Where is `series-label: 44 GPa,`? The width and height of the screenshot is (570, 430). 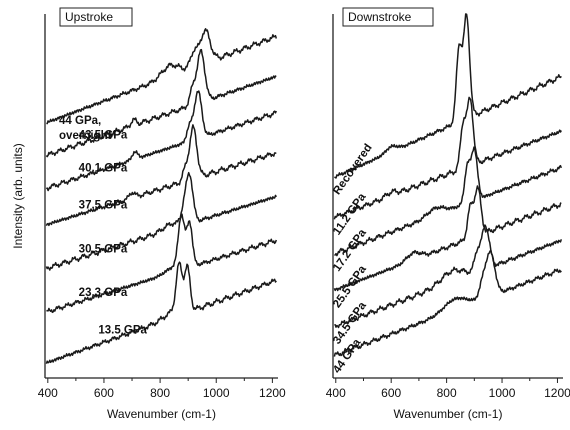 series-label: 44 GPa, is located at coordinates (80, 121).